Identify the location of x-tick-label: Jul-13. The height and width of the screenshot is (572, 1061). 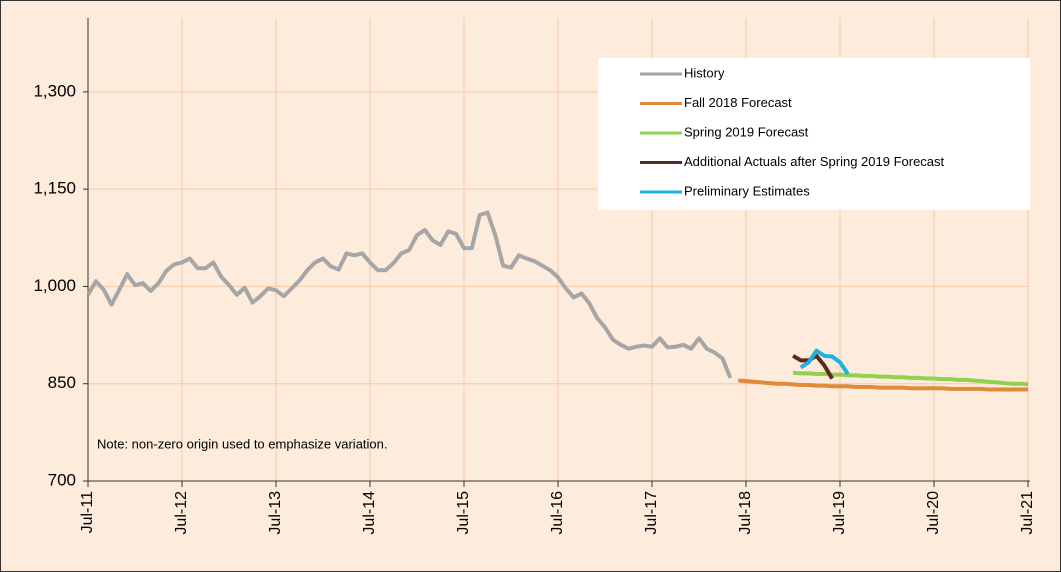
(275, 513).